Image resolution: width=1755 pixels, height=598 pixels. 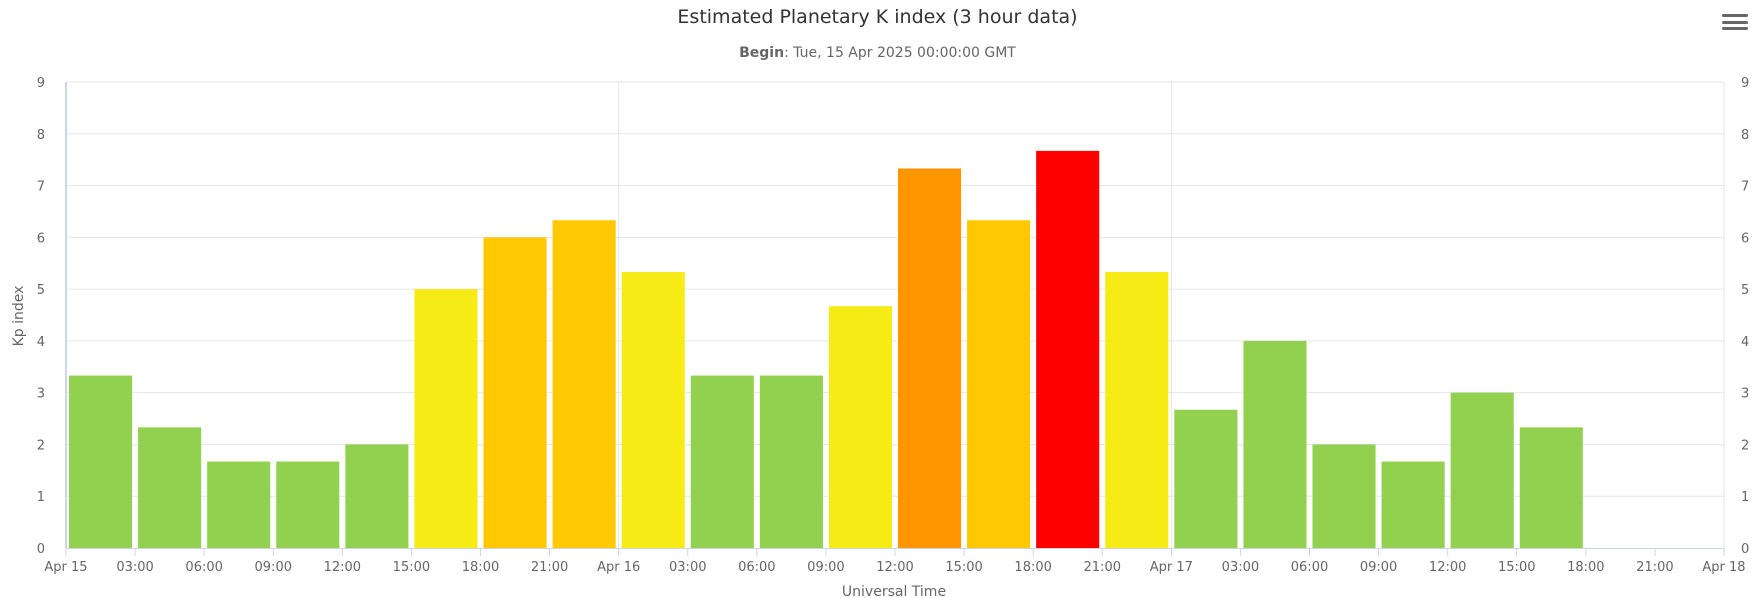 What do you see at coordinates (41, 290) in the screenshot?
I see `y-tick-label-left: 5` at bounding box center [41, 290].